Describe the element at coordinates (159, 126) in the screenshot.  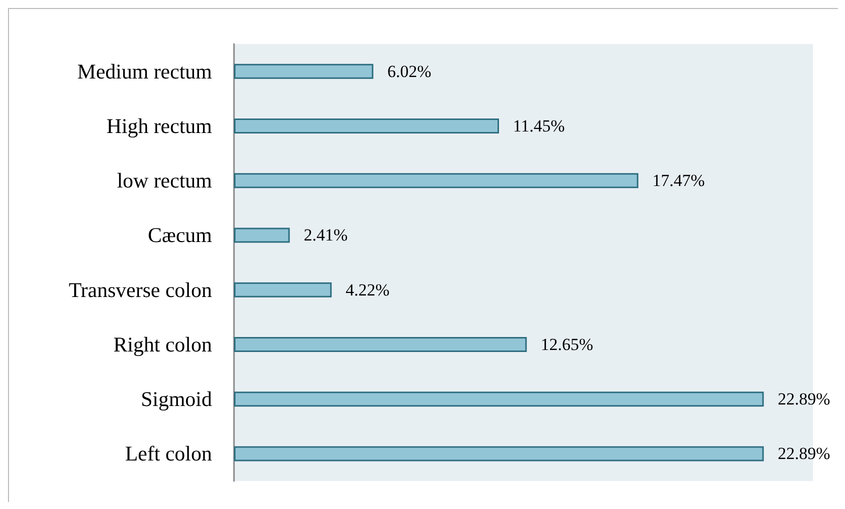
I see `y-tick-label: High rectum` at that location.